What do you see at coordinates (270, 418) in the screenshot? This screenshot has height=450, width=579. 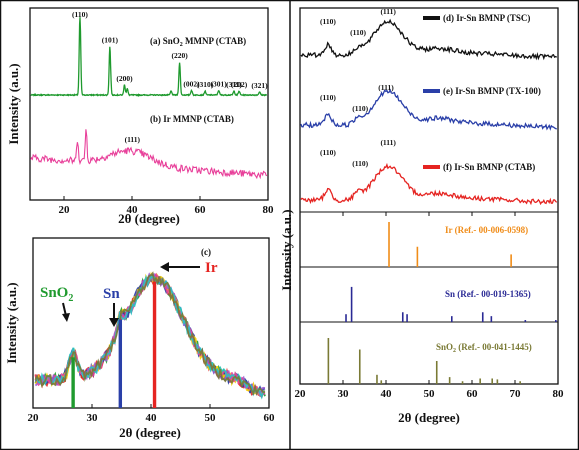 I see `panel-c-xtick-label: 60` at bounding box center [270, 418].